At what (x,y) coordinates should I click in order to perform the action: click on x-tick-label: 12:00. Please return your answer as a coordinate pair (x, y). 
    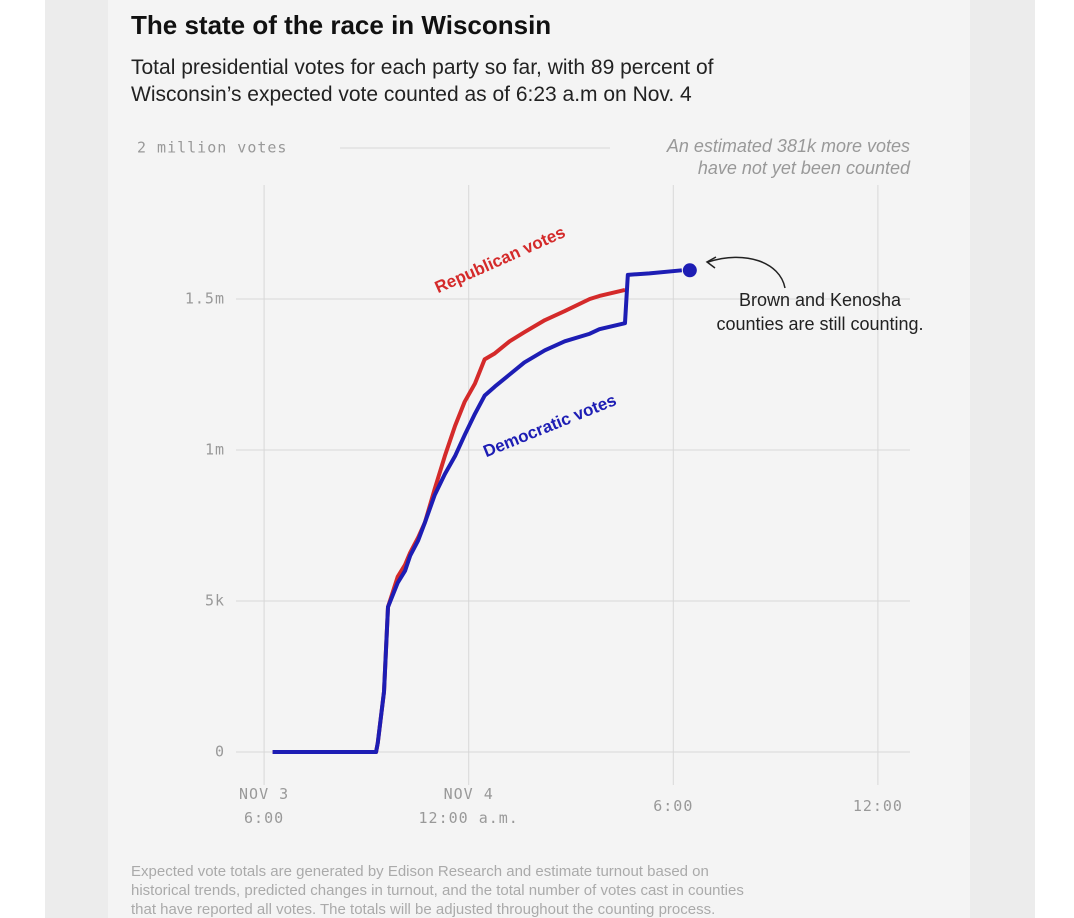
    Looking at the image, I should click on (877, 806).